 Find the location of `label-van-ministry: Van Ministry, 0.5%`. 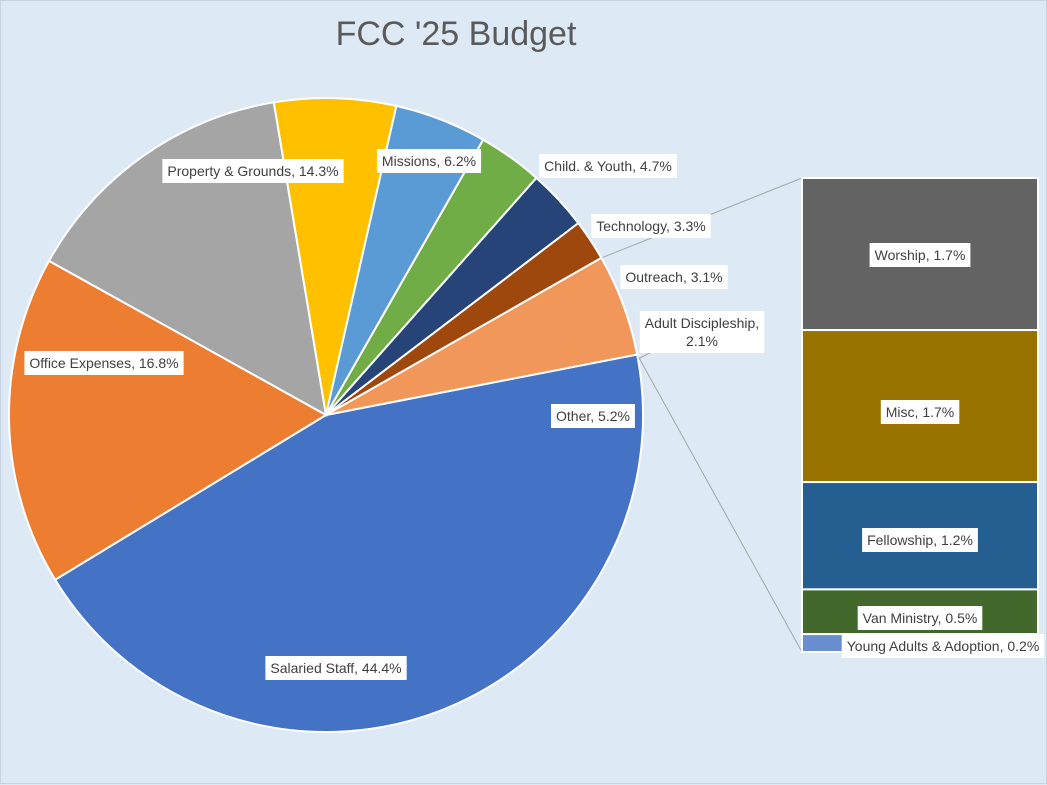

label-van-ministry: Van Ministry, 0.5% is located at coordinates (920, 618).